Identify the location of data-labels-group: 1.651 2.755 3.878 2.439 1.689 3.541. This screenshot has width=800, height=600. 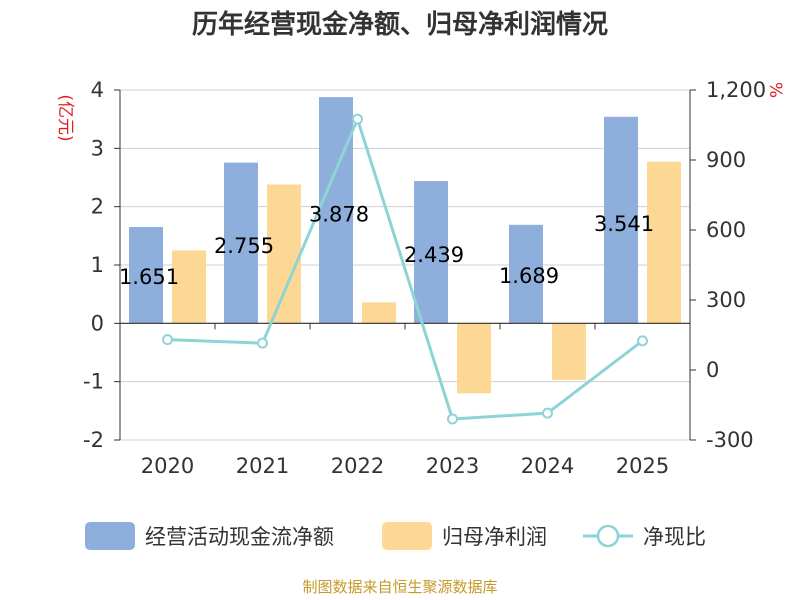
(386, 246).